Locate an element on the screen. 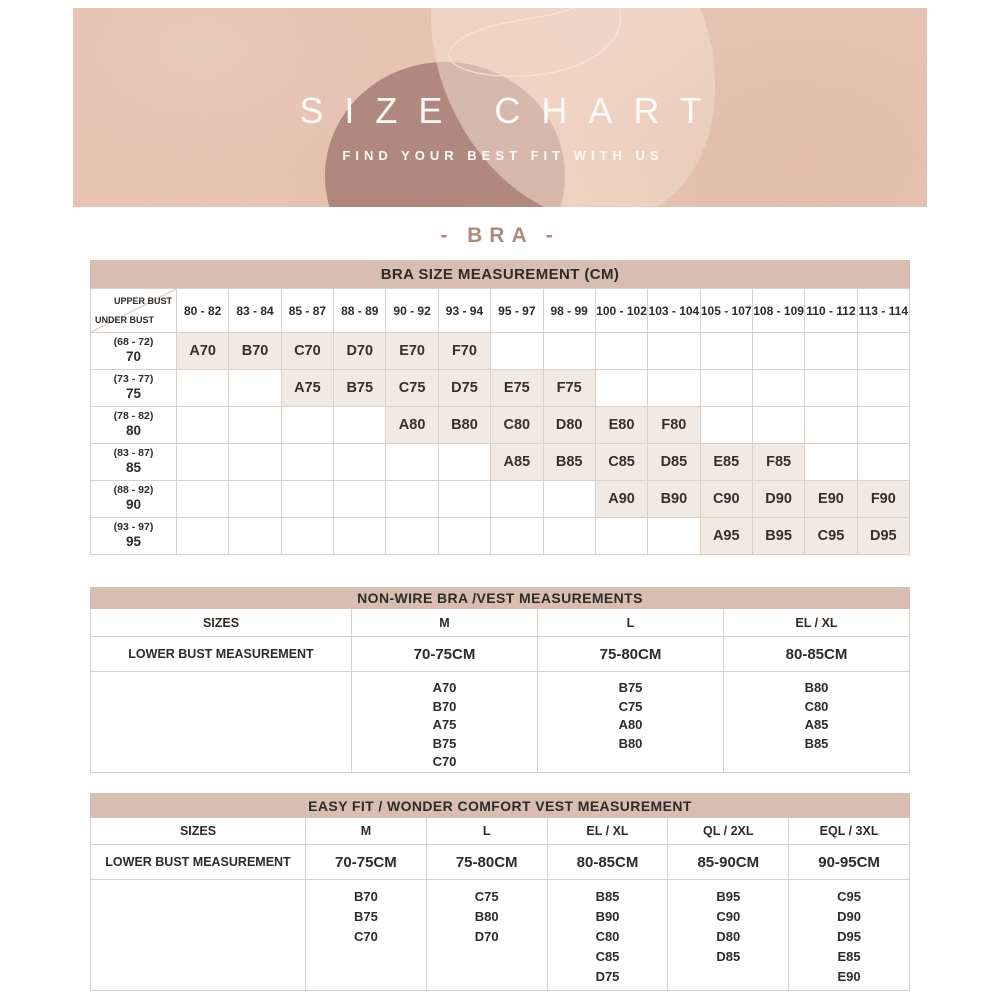 The image size is (1000, 1000). bra-size-cell: D90 is located at coordinates (779, 499).